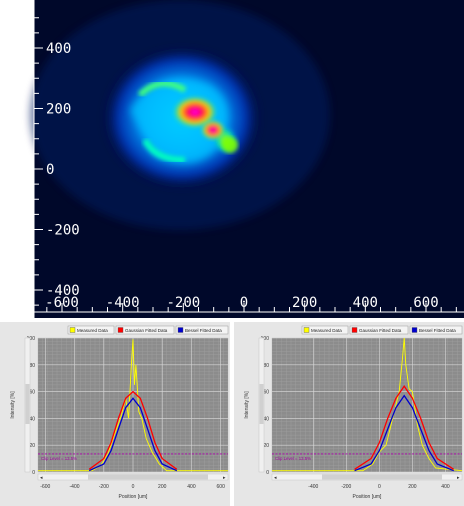 This screenshot has width=464, height=506. Describe the element at coordinates (63, 291) in the screenshot. I see `y-tick-label: -400` at that location.